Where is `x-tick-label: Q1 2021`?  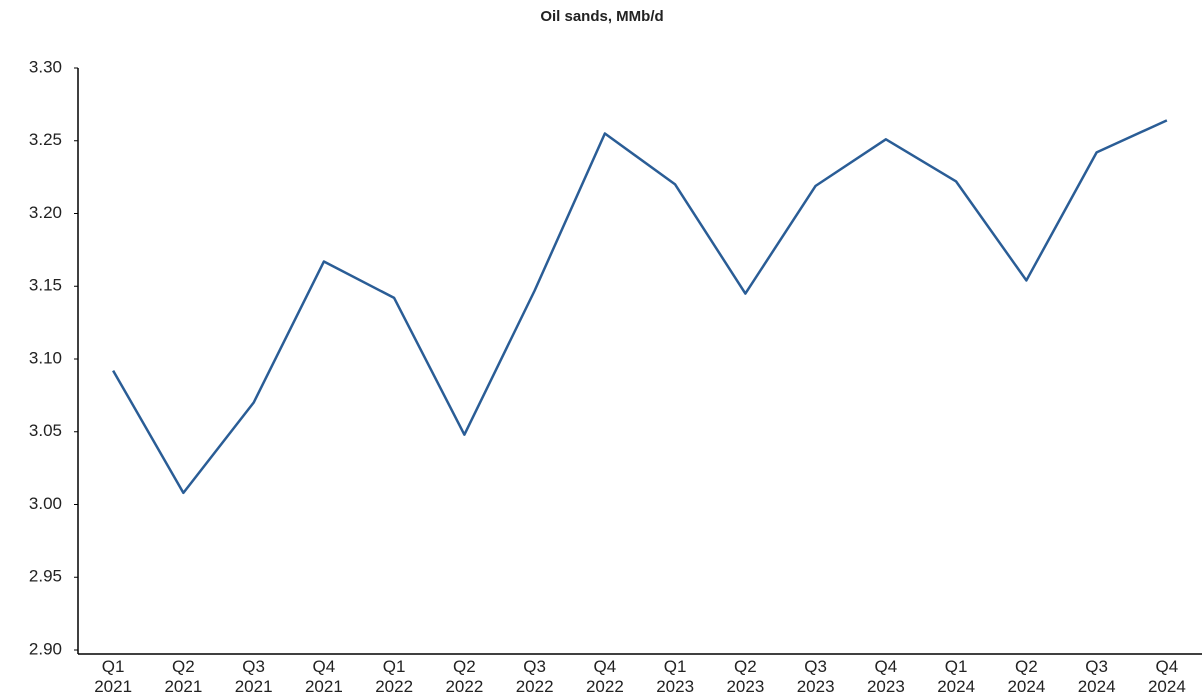
x-tick-label: Q1 2021 is located at coordinates (113, 676).